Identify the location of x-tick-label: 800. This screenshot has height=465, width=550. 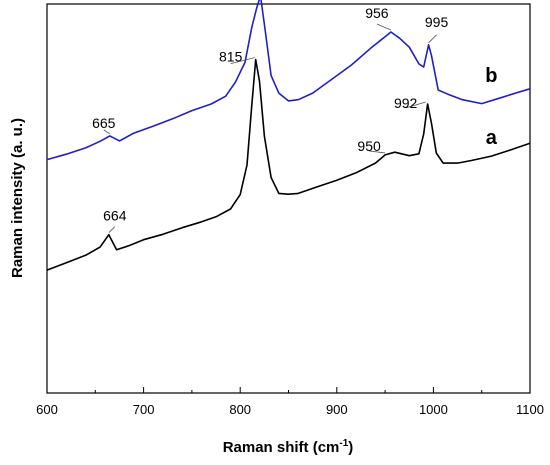
(240, 409).